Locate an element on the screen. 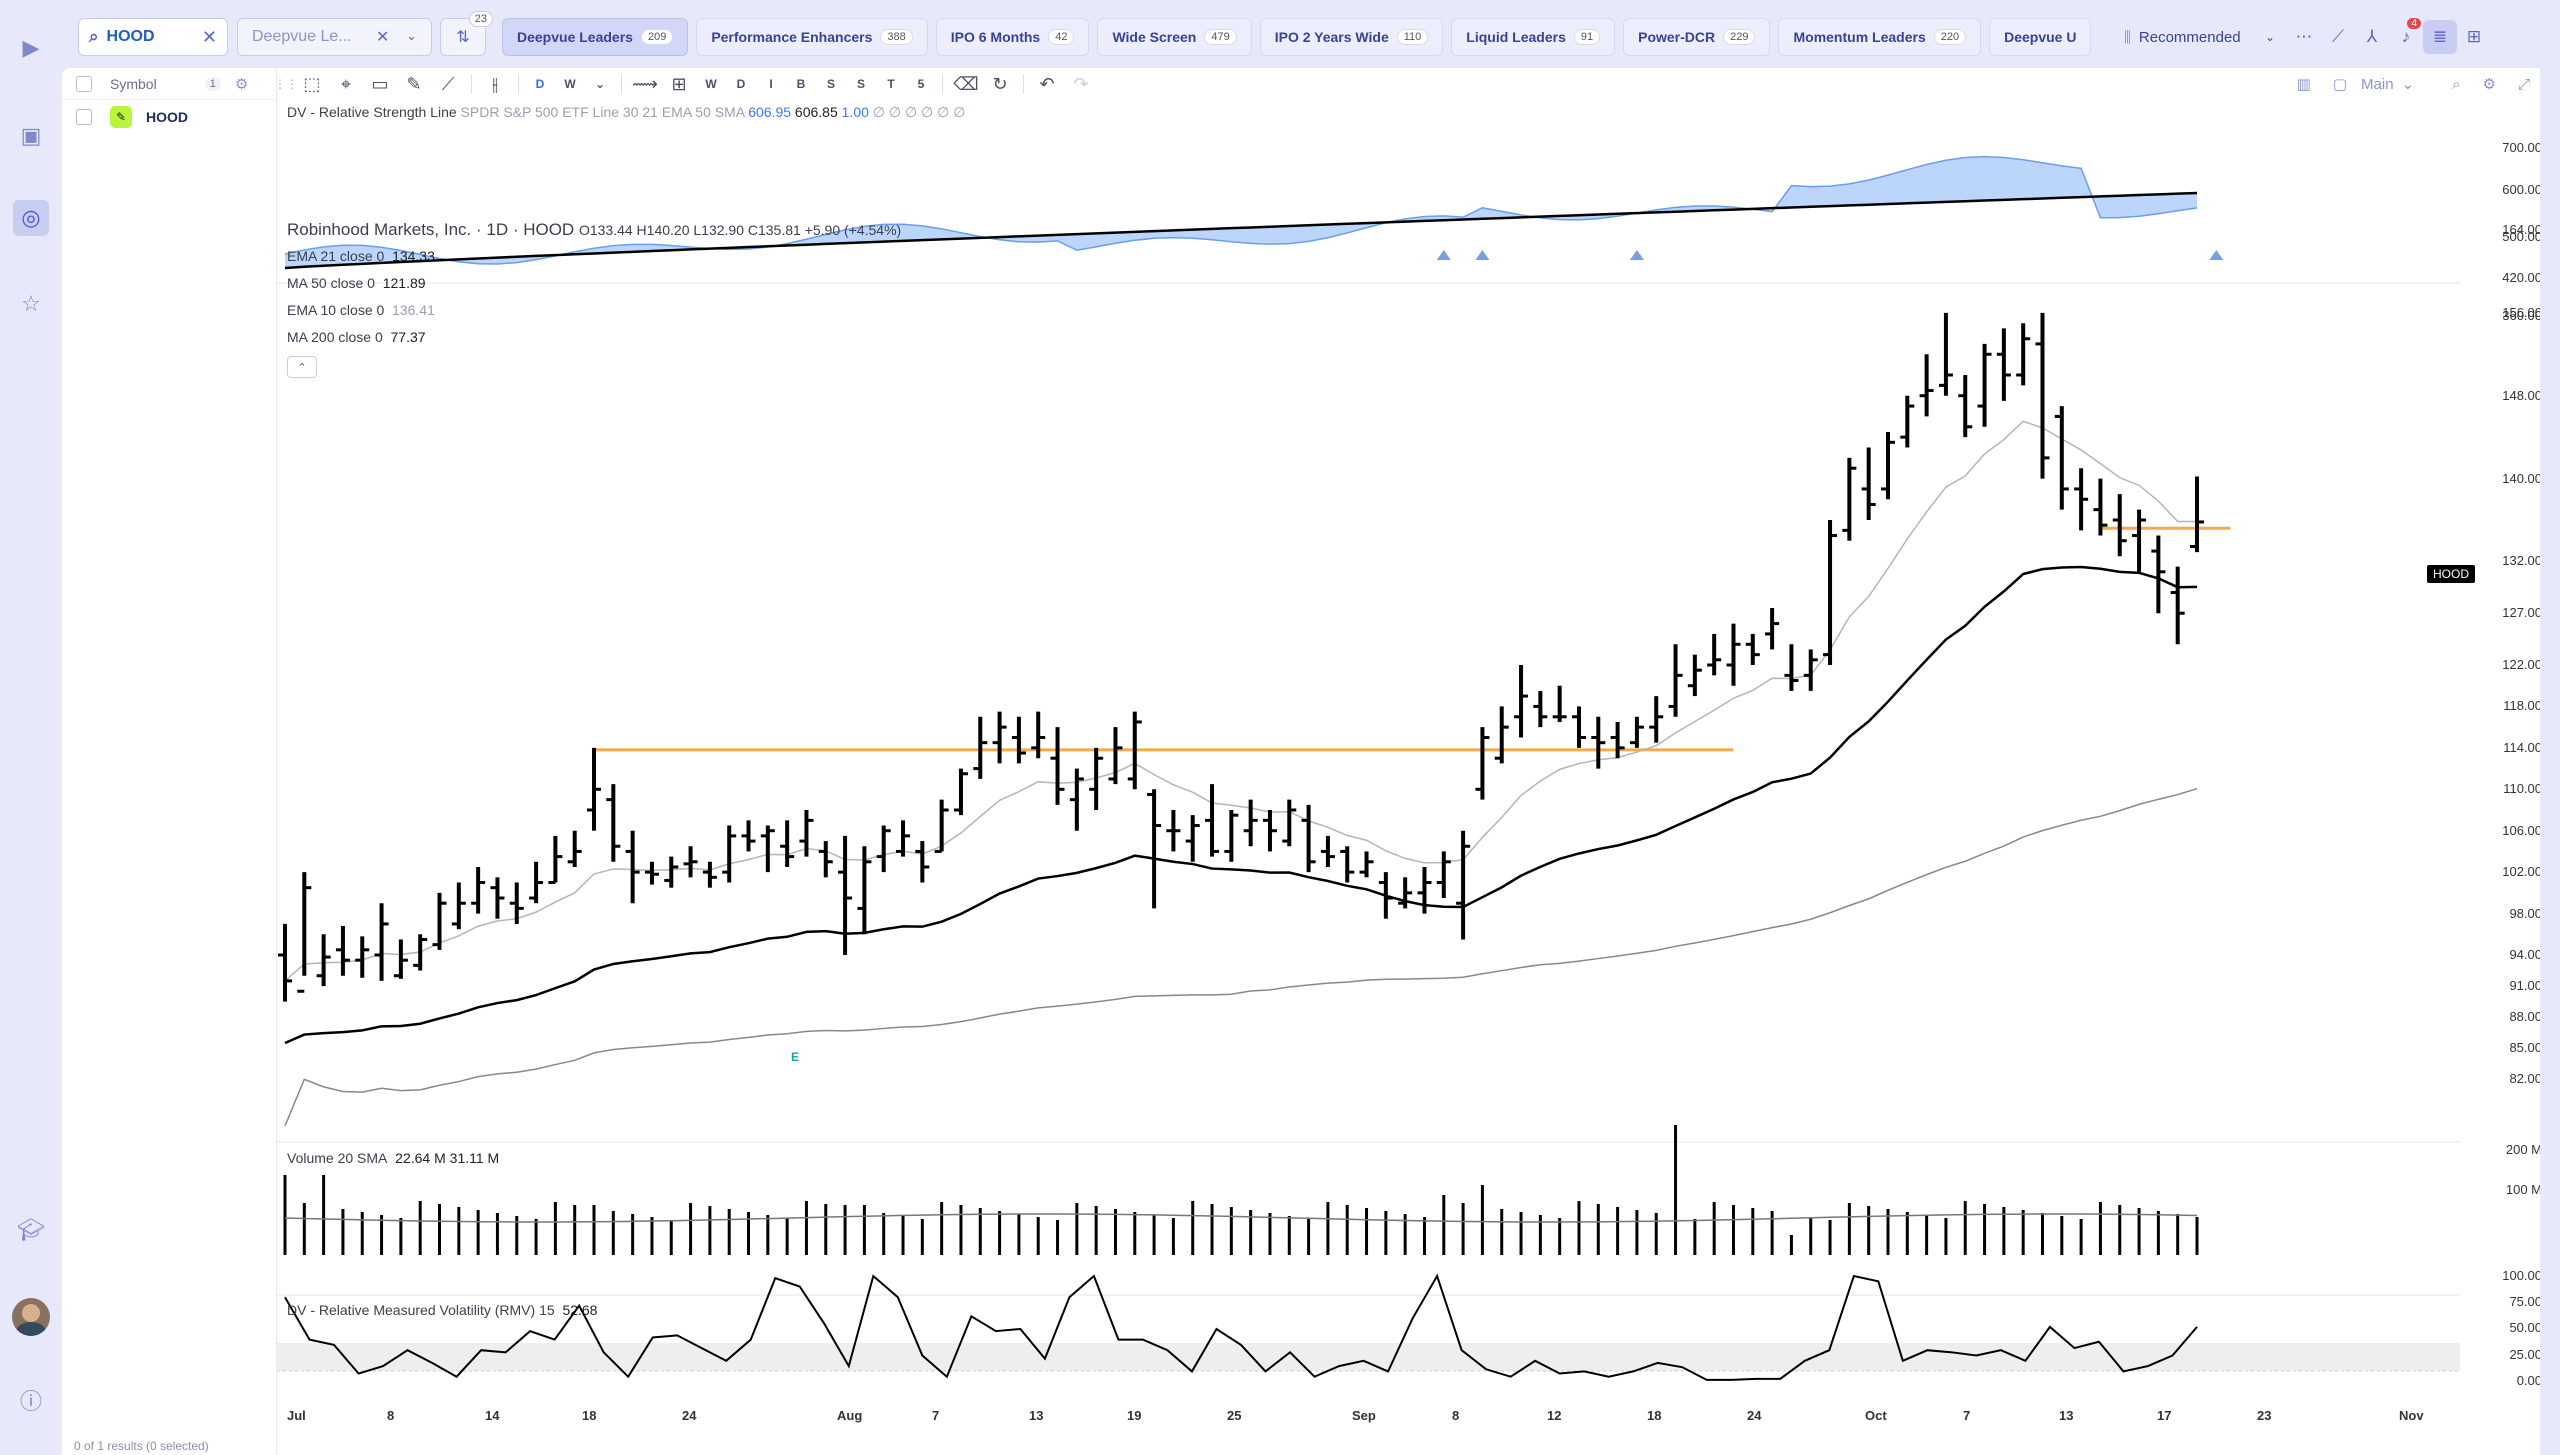 This screenshot has height=1455, width=2560. watchlist-tab: Momentum Leaders 220 is located at coordinates (1880, 37).